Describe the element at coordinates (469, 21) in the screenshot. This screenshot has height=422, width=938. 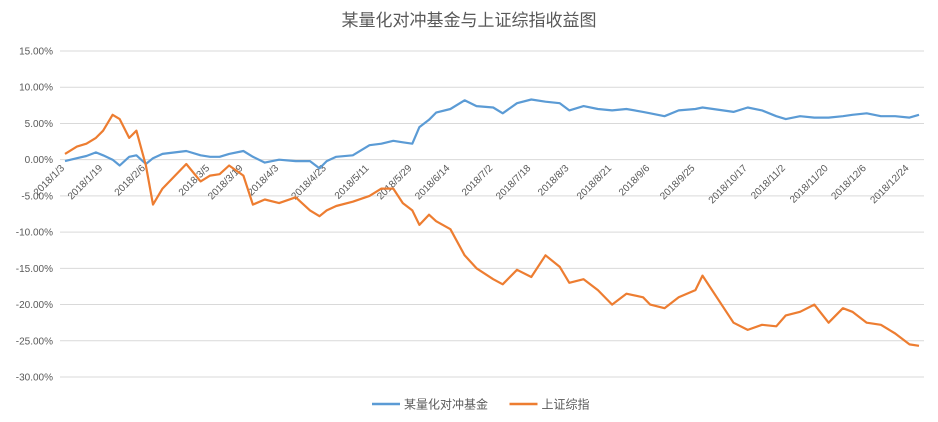
I see `chart-title: 某量化对冲基金与上证综指收益图` at that location.